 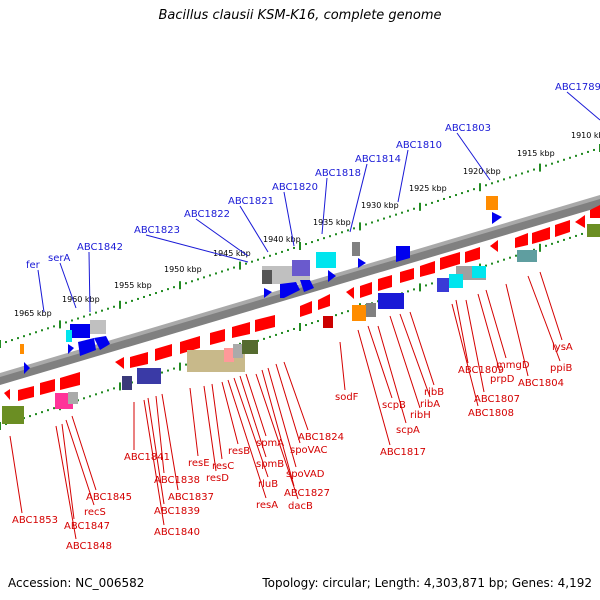 What do you see at coordinates (378, 159) in the screenshot?
I see `gene-label-top: ABC1814` at bounding box center [378, 159].